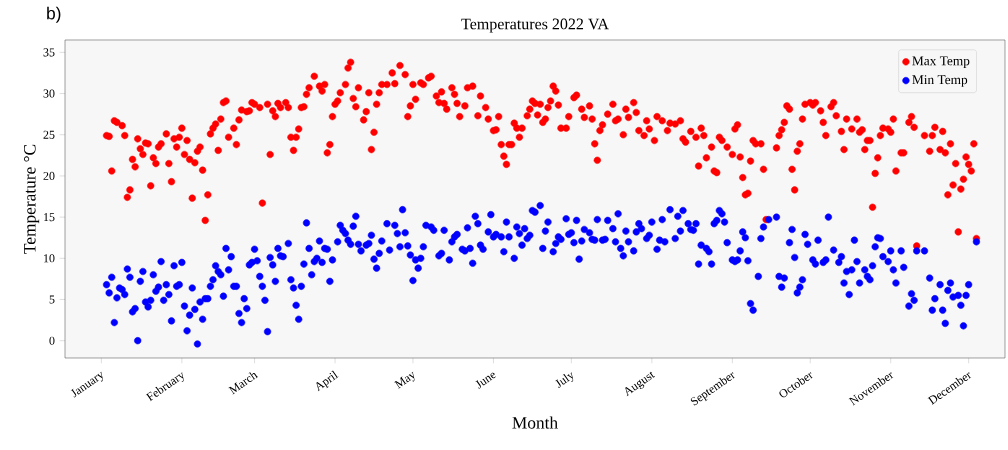 The image size is (1008, 450). What do you see at coordinates (31, 199) in the screenshot?
I see `y-axis-title: Temperature °C` at bounding box center [31, 199].